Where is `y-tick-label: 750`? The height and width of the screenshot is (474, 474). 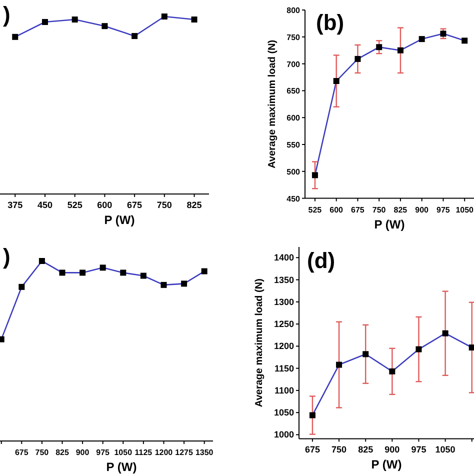
y-tick-label: 750 is located at coordinates (293, 37).